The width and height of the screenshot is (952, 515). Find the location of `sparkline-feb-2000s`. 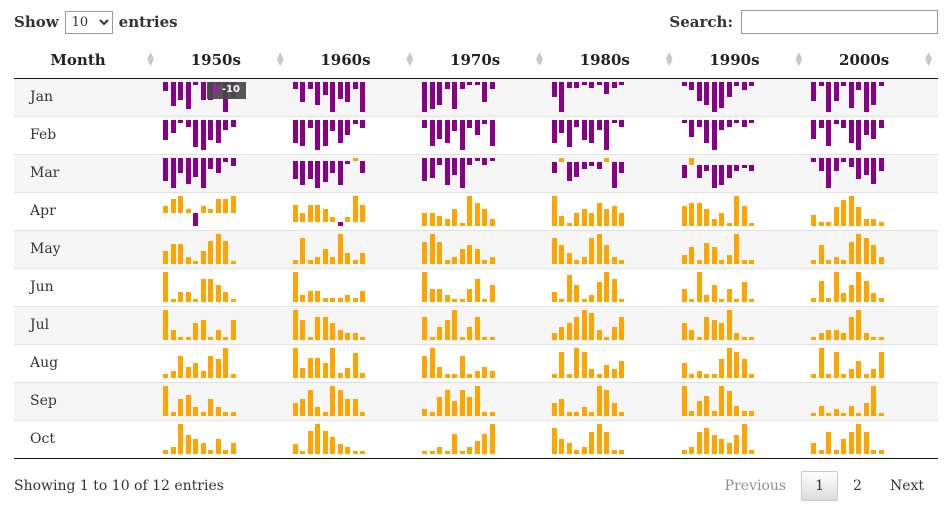

sparkline-feb-2000s is located at coordinates (848, 135).